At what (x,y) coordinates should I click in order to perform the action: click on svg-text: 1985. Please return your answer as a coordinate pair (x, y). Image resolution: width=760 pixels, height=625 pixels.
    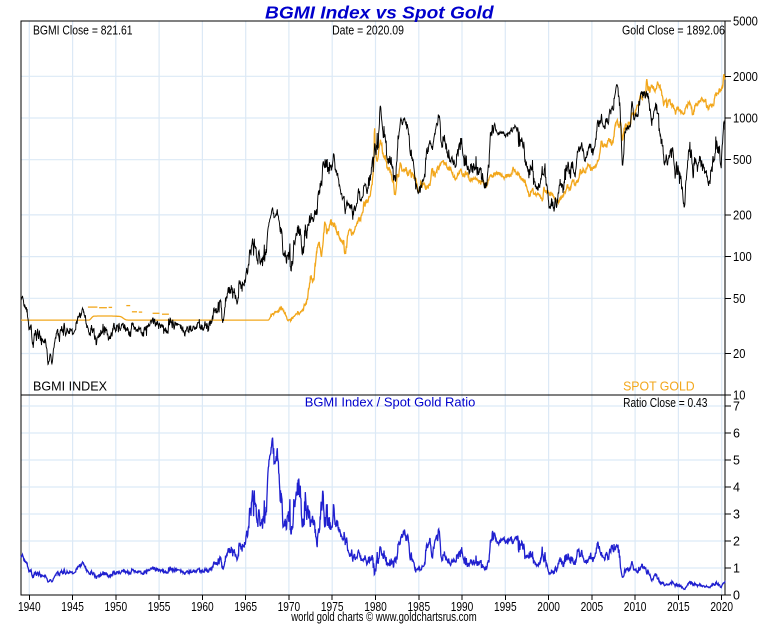
    Looking at the image, I should click on (419, 607).